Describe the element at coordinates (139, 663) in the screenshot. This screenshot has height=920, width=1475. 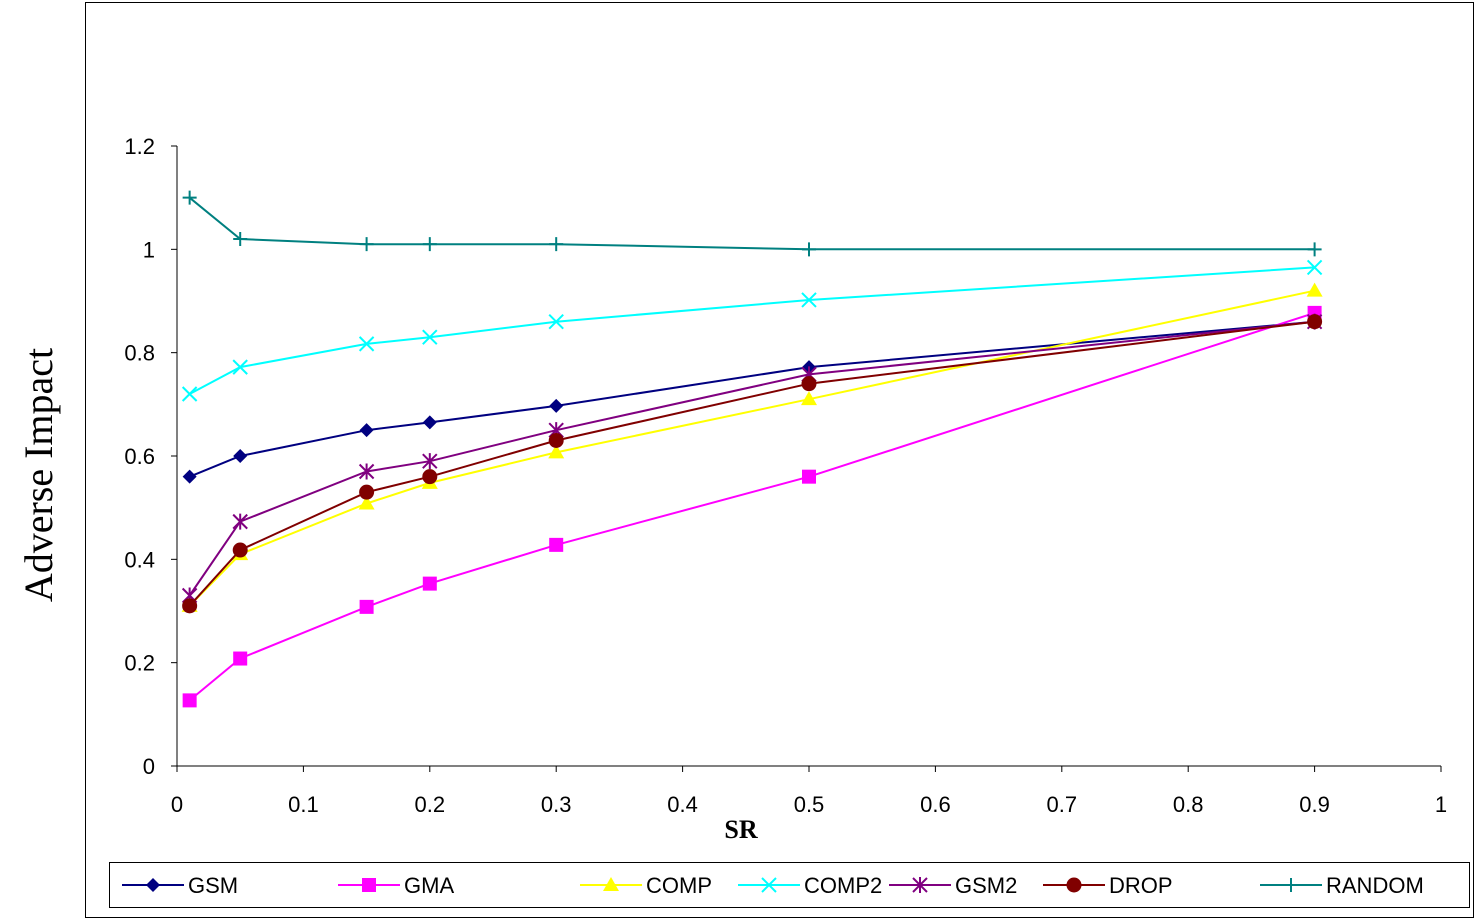
I see `y-tick-label: 0.2` at that location.